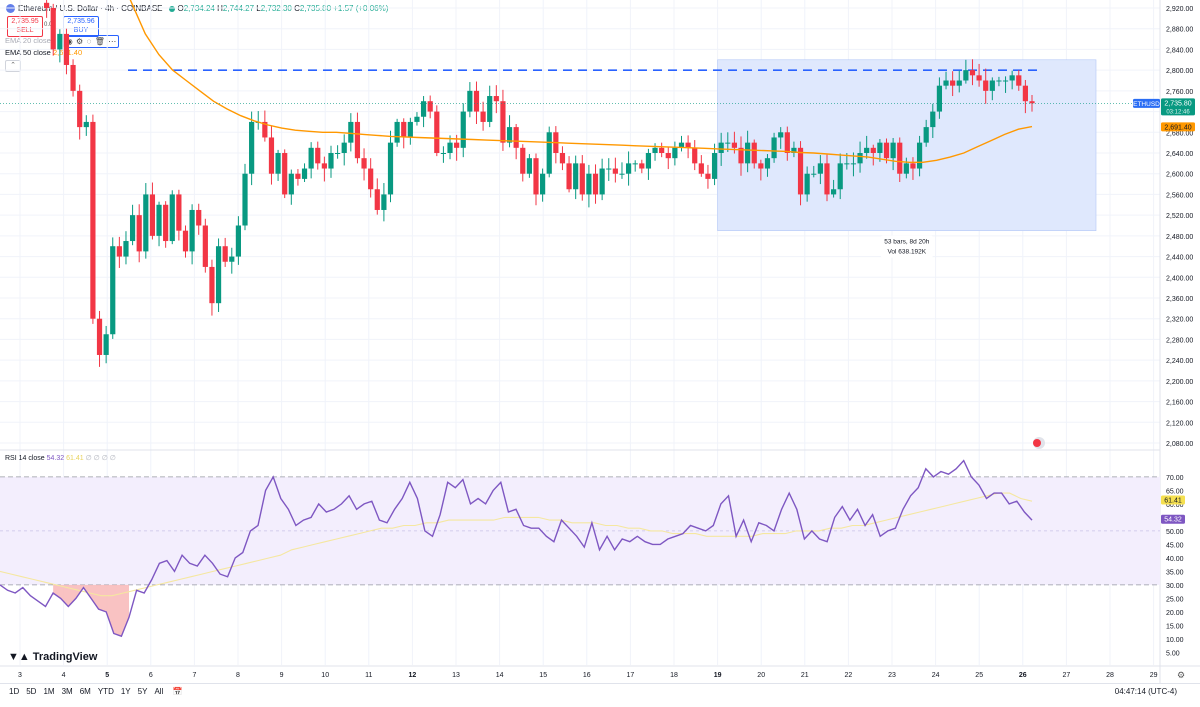 The height and width of the screenshot is (707, 1200). I want to click on timeframe-all: All, so click(159, 691).